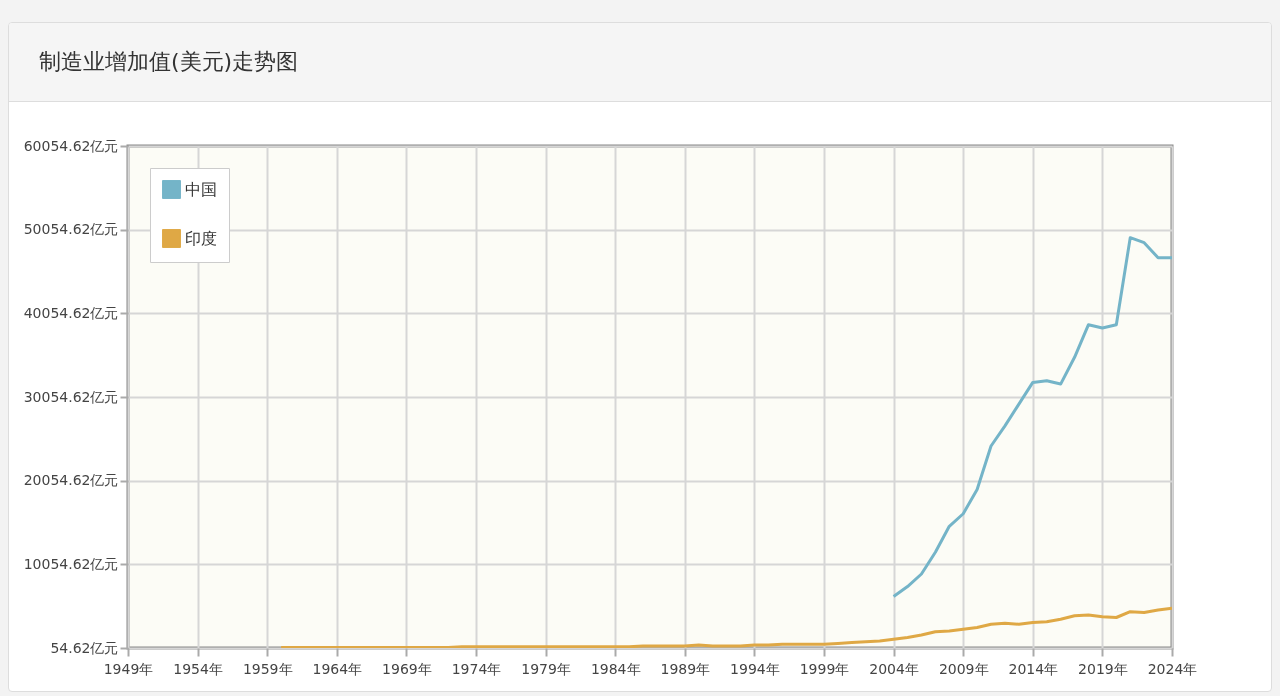  I want to click on x-tick-label: 1974年, so click(476, 668).